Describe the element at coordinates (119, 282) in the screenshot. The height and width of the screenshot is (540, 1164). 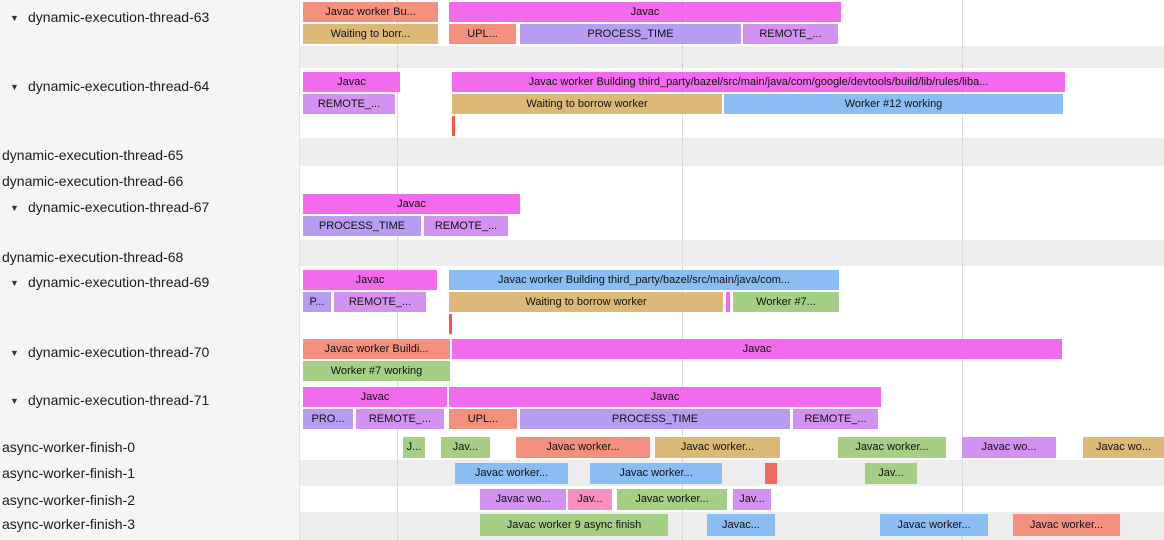
I see `track-name: dynamic-execution-thread-69` at that location.